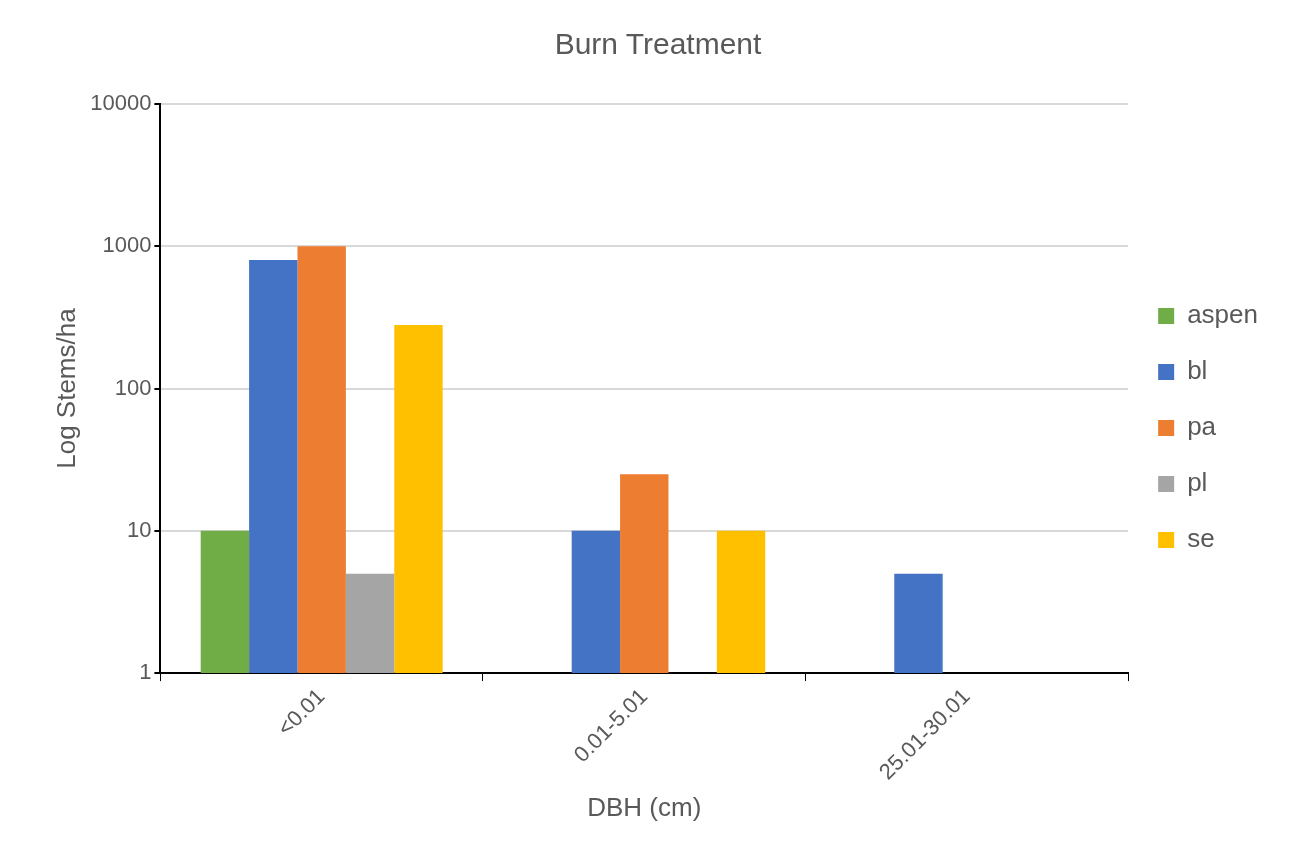 The width and height of the screenshot is (1298, 858). What do you see at coordinates (644, 806) in the screenshot?
I see `x-axis-title: DBH (cm)` at bounding box center [644, 806].